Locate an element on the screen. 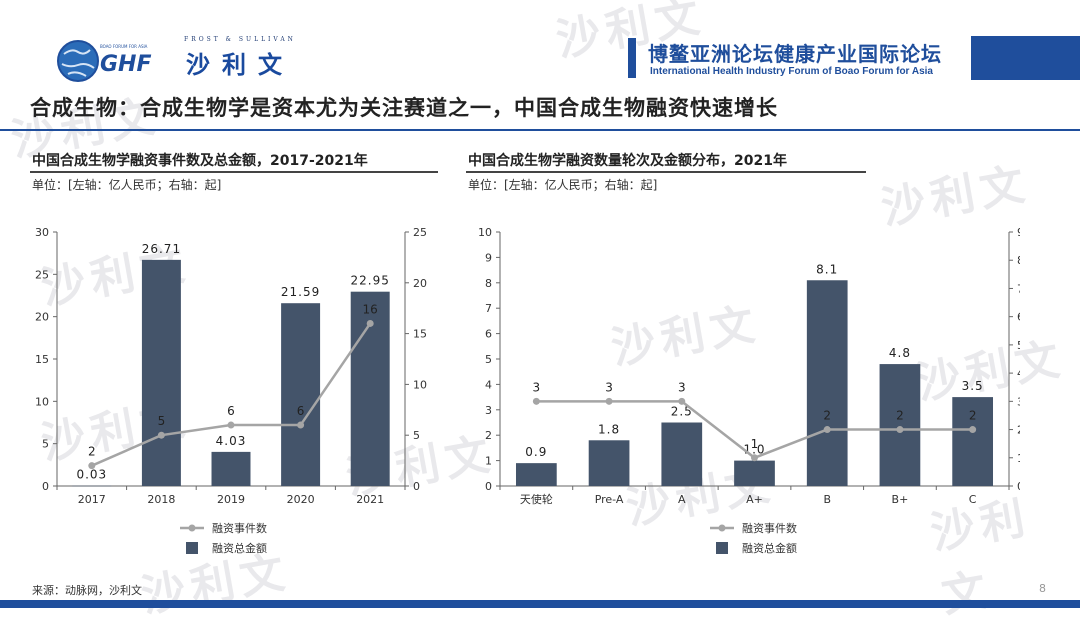 This screenshot has height=625, width=1080. left-axis-tick-label: 2 is located at coordinates (488, 435).